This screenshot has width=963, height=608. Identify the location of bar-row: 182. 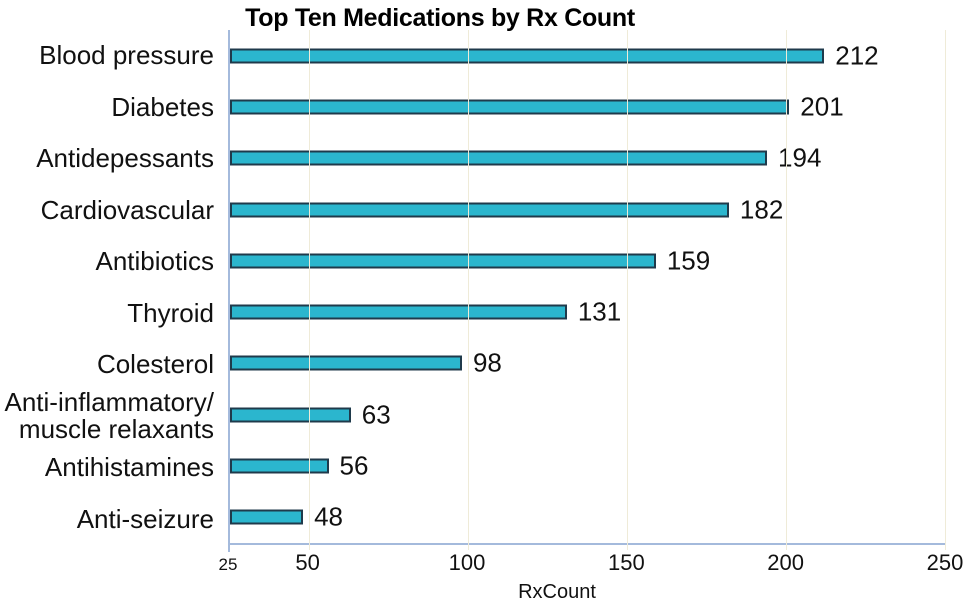
(587, 209).